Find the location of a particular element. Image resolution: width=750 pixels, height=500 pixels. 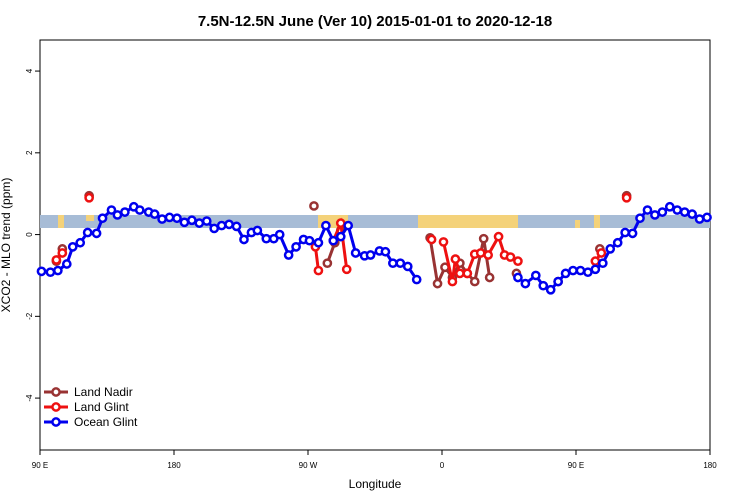

ocean-strip is located at coordinates (375, 221).